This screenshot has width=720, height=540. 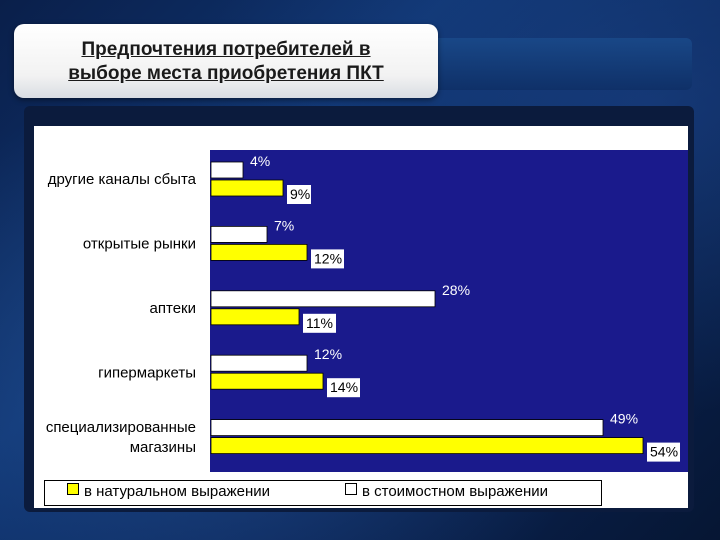 What do you see at coordinates (260, 161) in the screenshot?
I see `data-label: 4%` at bounding box center [260, 161].